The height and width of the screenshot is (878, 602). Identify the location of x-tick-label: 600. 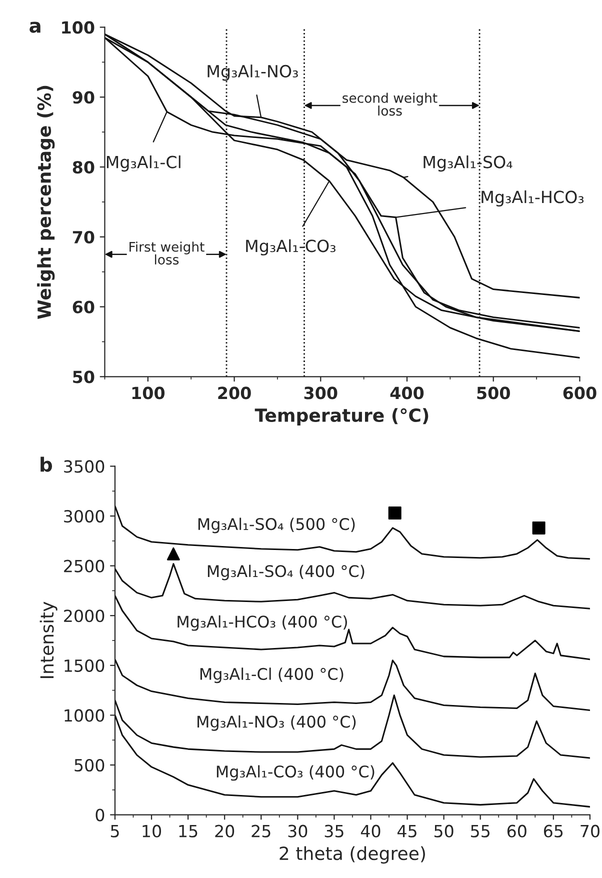
(579, 393).